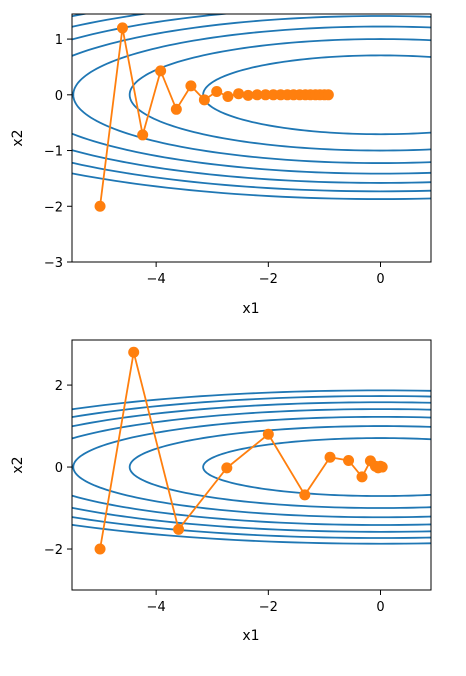 The width and height of the screenshot is (466, 676). I want to click on y-ticks-top: 1 0 −1 −2 −3, so click(58, 152).